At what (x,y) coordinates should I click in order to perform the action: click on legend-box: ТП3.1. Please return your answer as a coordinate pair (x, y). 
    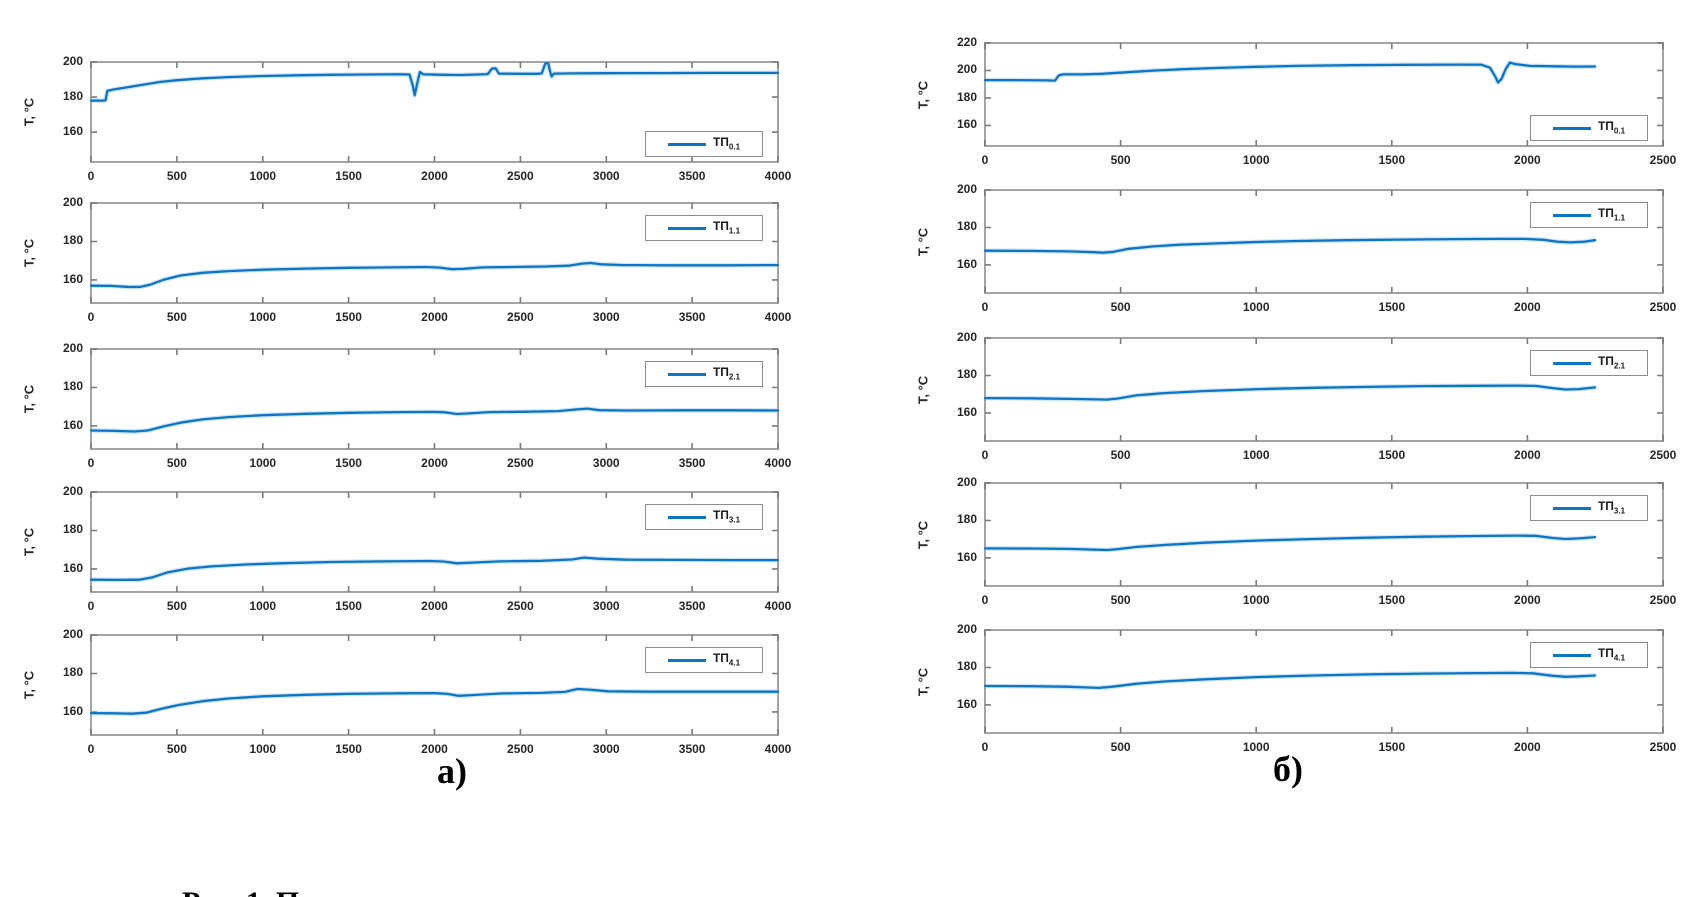
    Looking at the image, I should click on (1589, 508).